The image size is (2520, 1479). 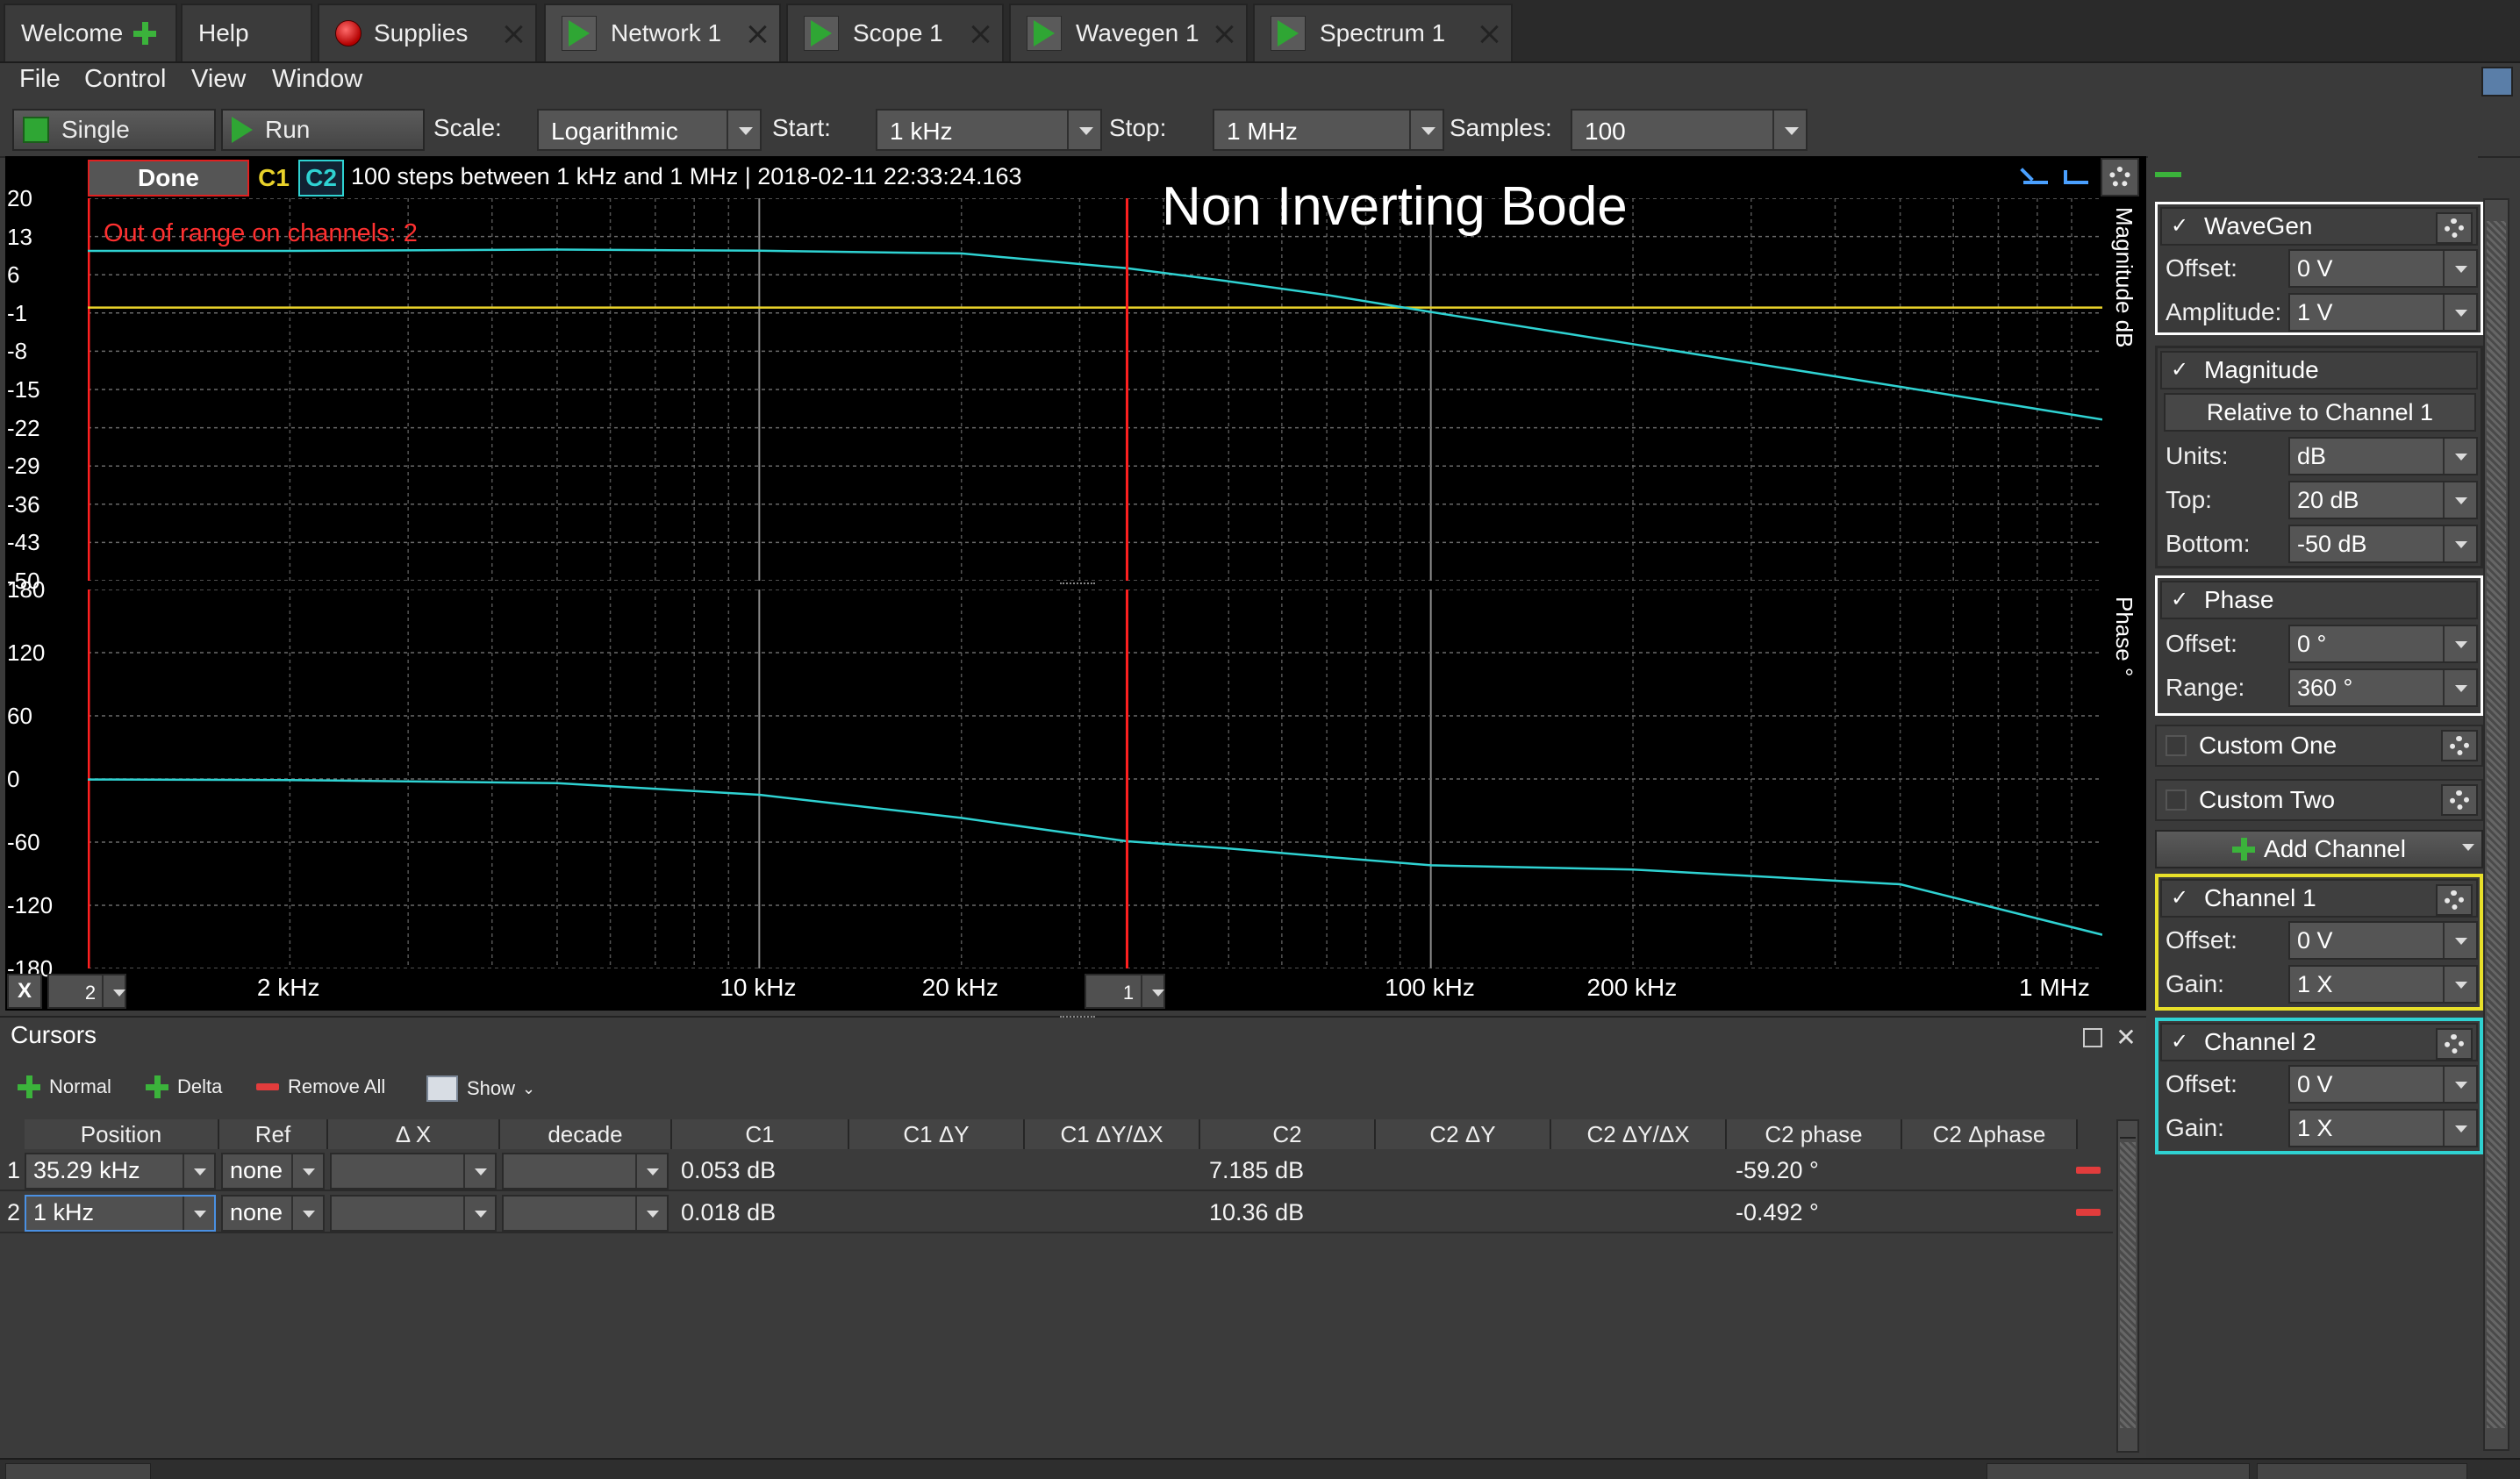 What do you see at coordinates (40, 79) in the screenshot?
I see `menu-file: File` at bounding box center [40, 79].